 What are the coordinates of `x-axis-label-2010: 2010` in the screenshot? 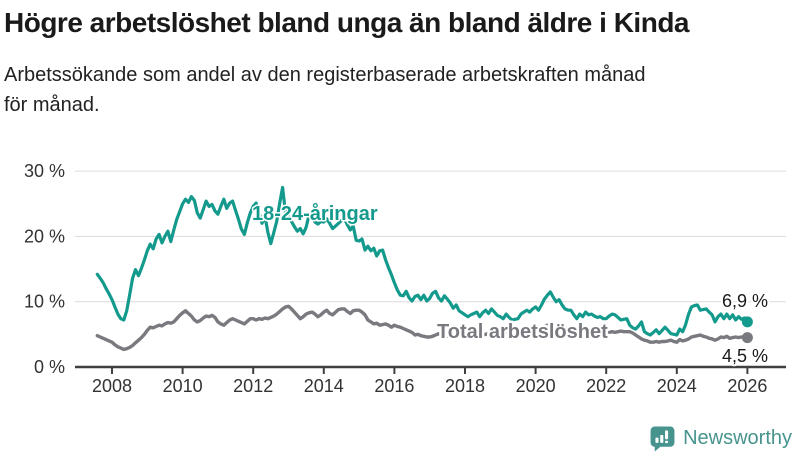 It's located at (183, 386).